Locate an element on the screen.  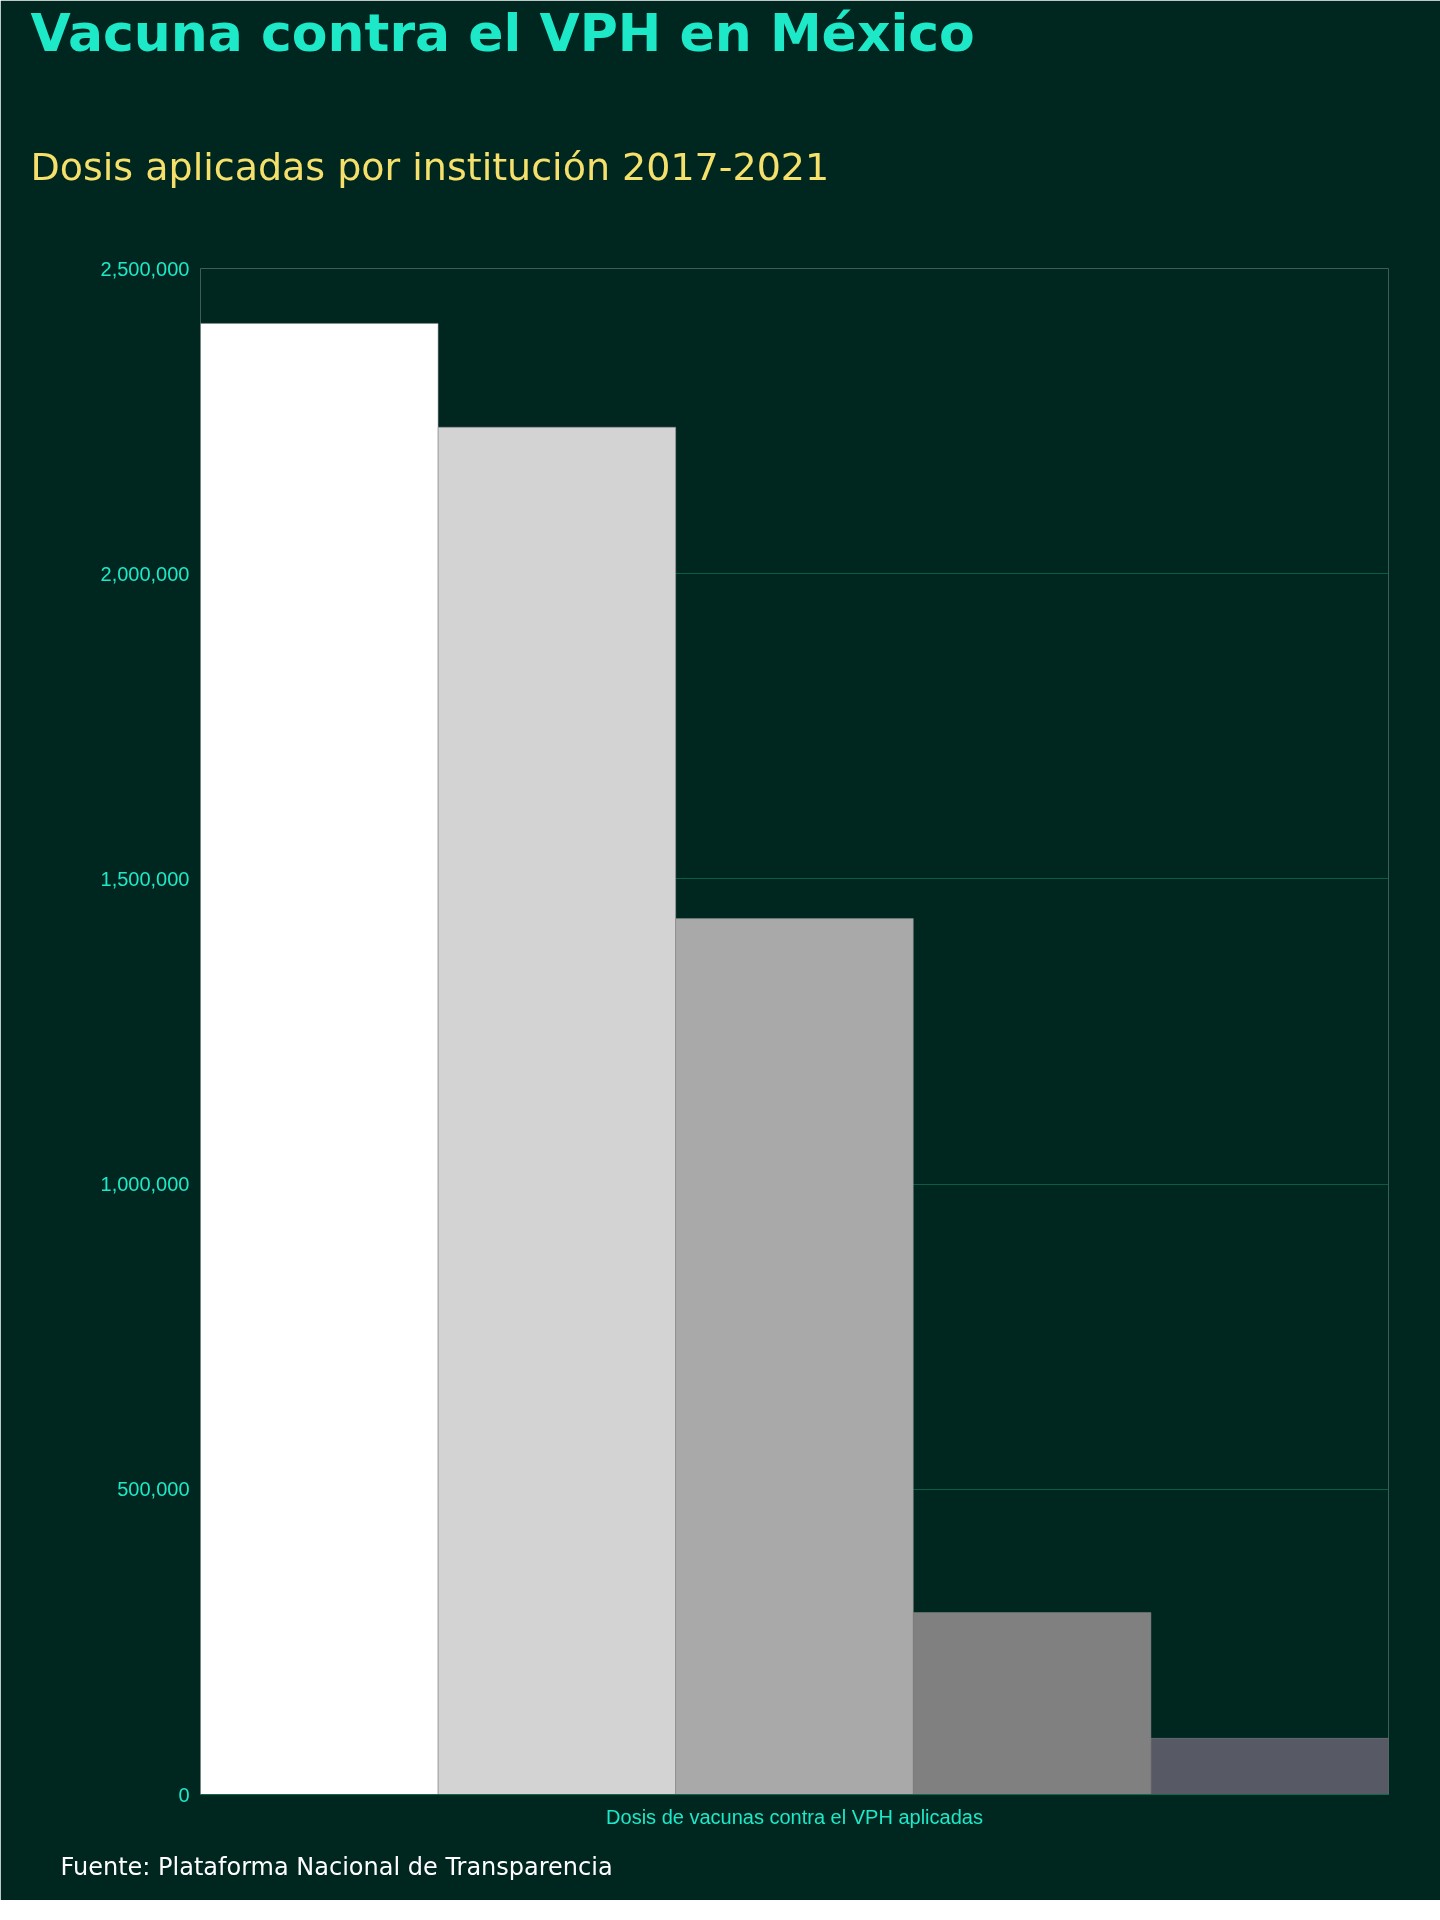
x-tick-label: Dosis de vacunas contra el VPH aplicadas is located at coordinates (794, 1816).